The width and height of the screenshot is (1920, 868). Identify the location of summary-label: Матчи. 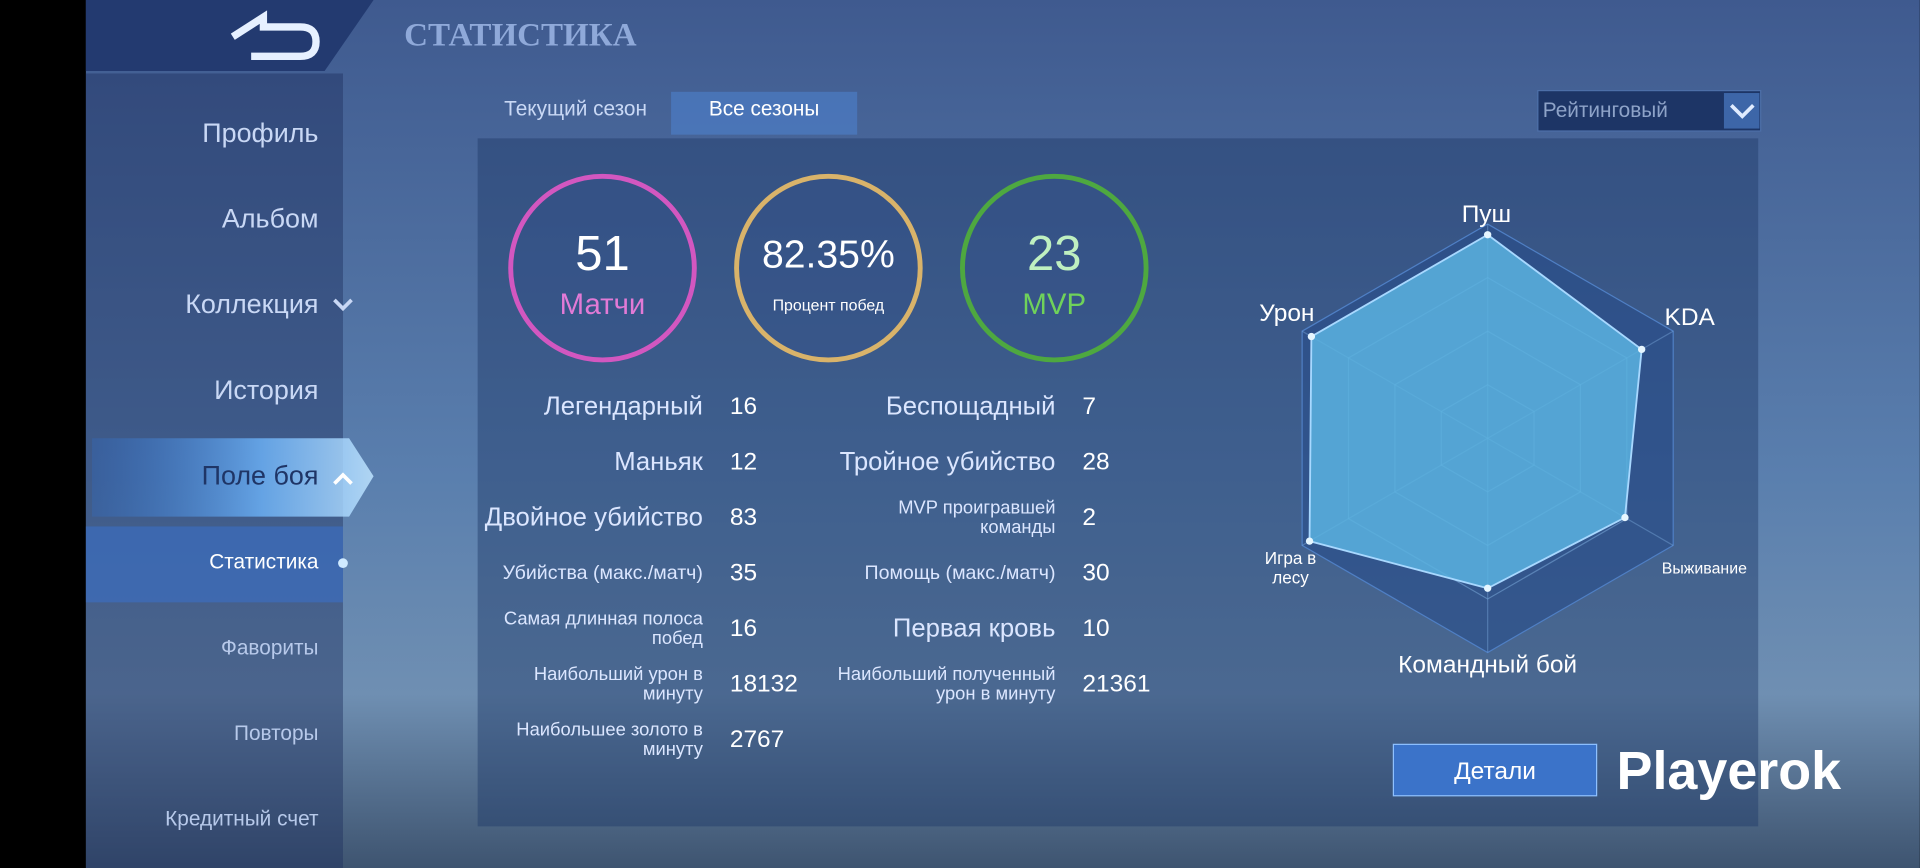
(603, 304).